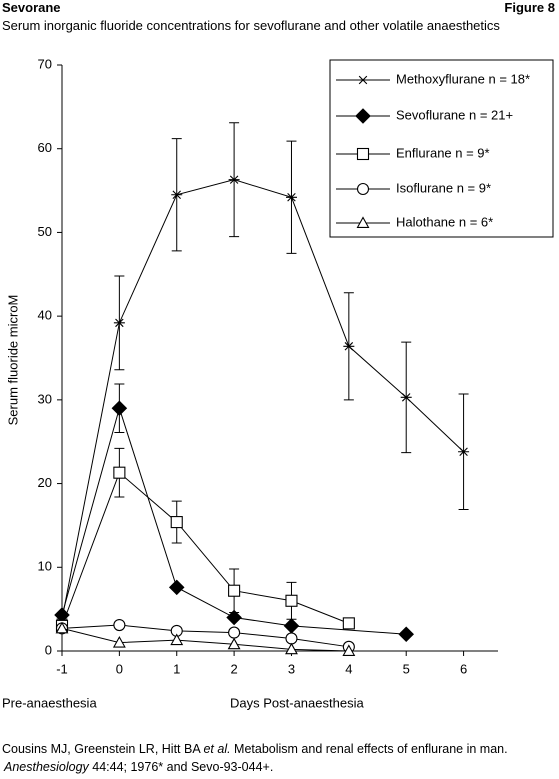 This screenshot has width=559, height=779. What do you see at coordinates (45, 398) in the screenshot?
I see `y-tick-label: 30` at bounding box center [45, 398].